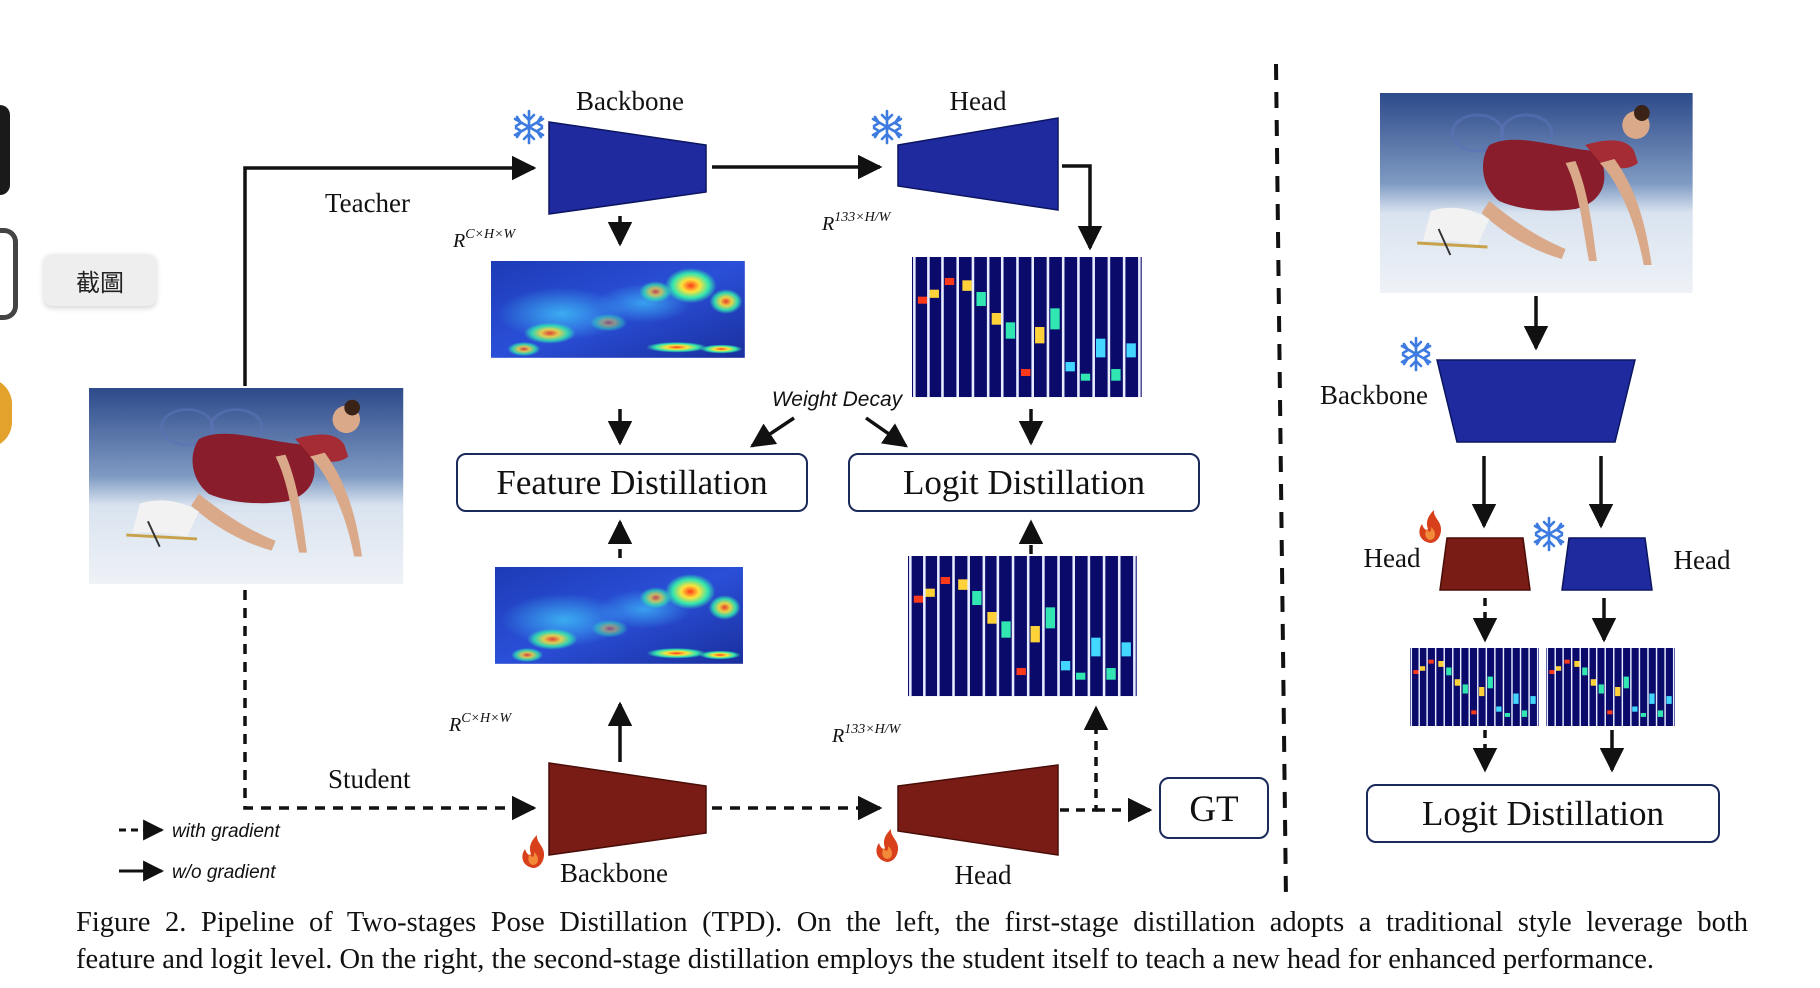 The height and width of the screenshot is (988, 1820). Describe the element at coordinates (1027, 327) in the screenshot. I see `teacher-logit-heatmap` at that location.